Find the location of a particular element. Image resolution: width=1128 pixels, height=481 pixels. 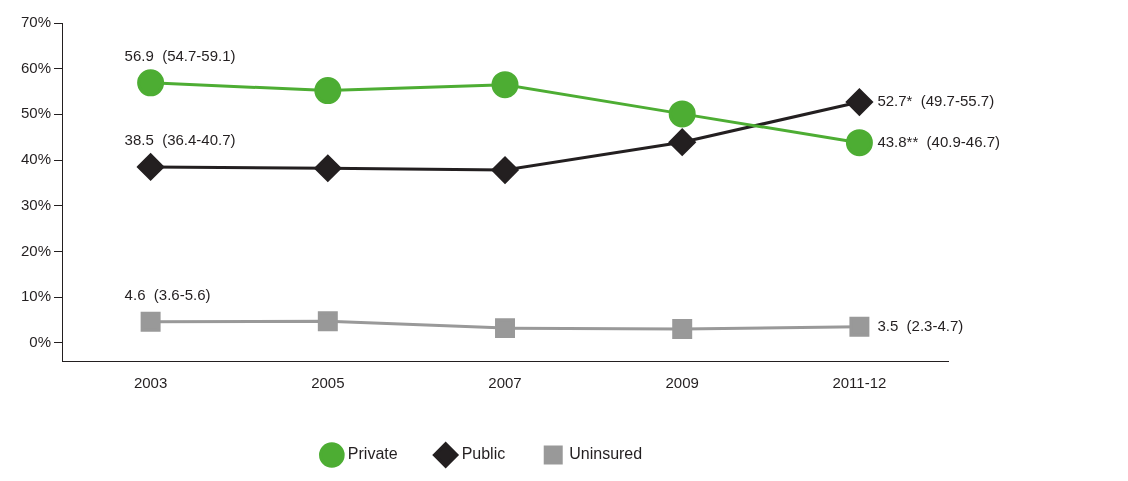

data-label: 38.5 (36.4-40.7) is located at coordinates (180, 140).